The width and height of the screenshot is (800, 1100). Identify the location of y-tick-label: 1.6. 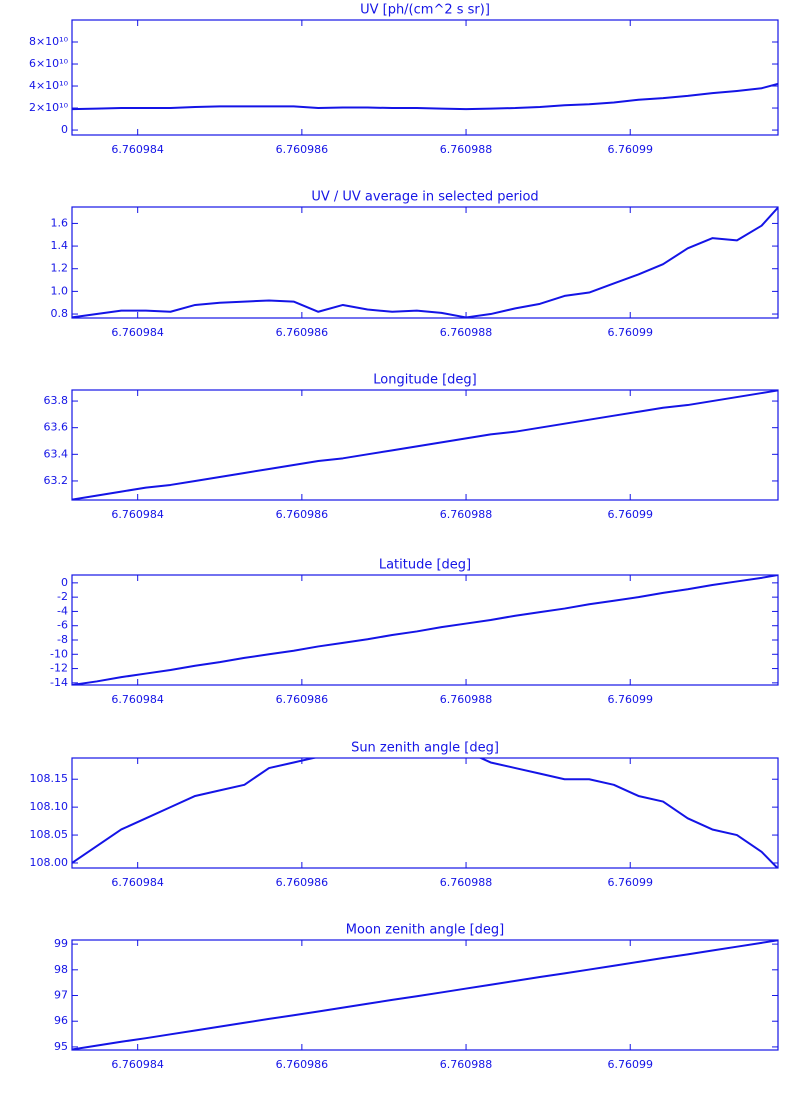
(60, 222).